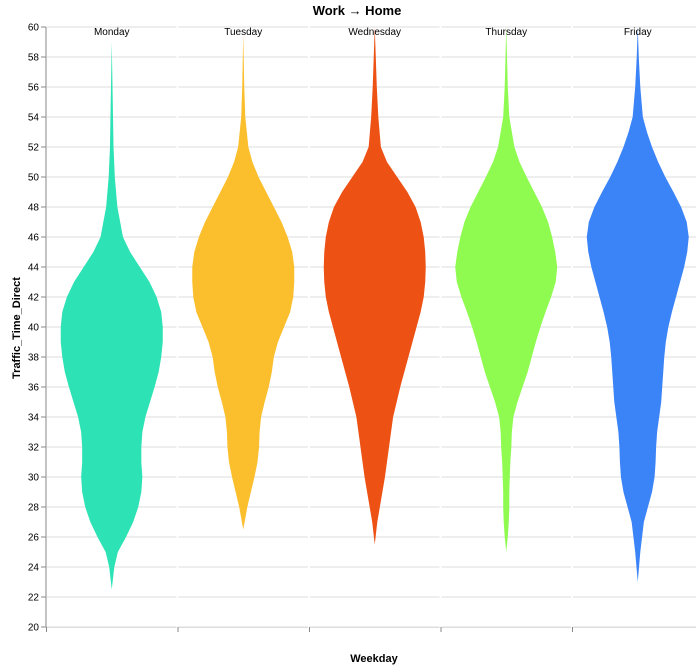 This screenshot has width=696, height=669. I want to click on y-tick-label: 40, so click(34, 328).